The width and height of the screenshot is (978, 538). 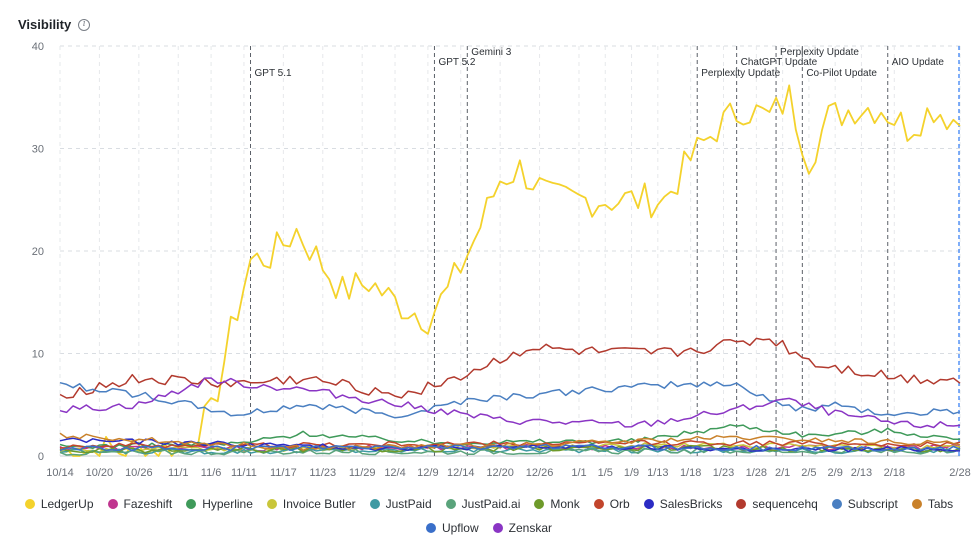 What do you see at coordinates (394, 473) in the screenshot?
I see `x-tick-label: 12/4` at bounding box center [394, 473].